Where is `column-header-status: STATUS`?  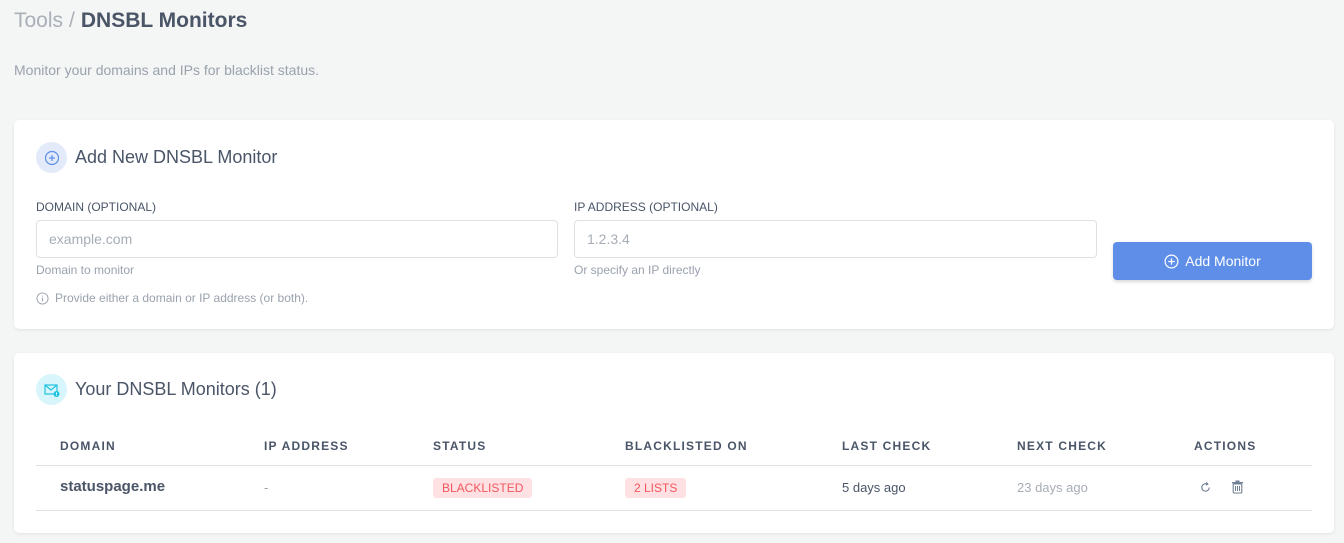 column-header-status: STATUS is located at coordinates (460, 446).